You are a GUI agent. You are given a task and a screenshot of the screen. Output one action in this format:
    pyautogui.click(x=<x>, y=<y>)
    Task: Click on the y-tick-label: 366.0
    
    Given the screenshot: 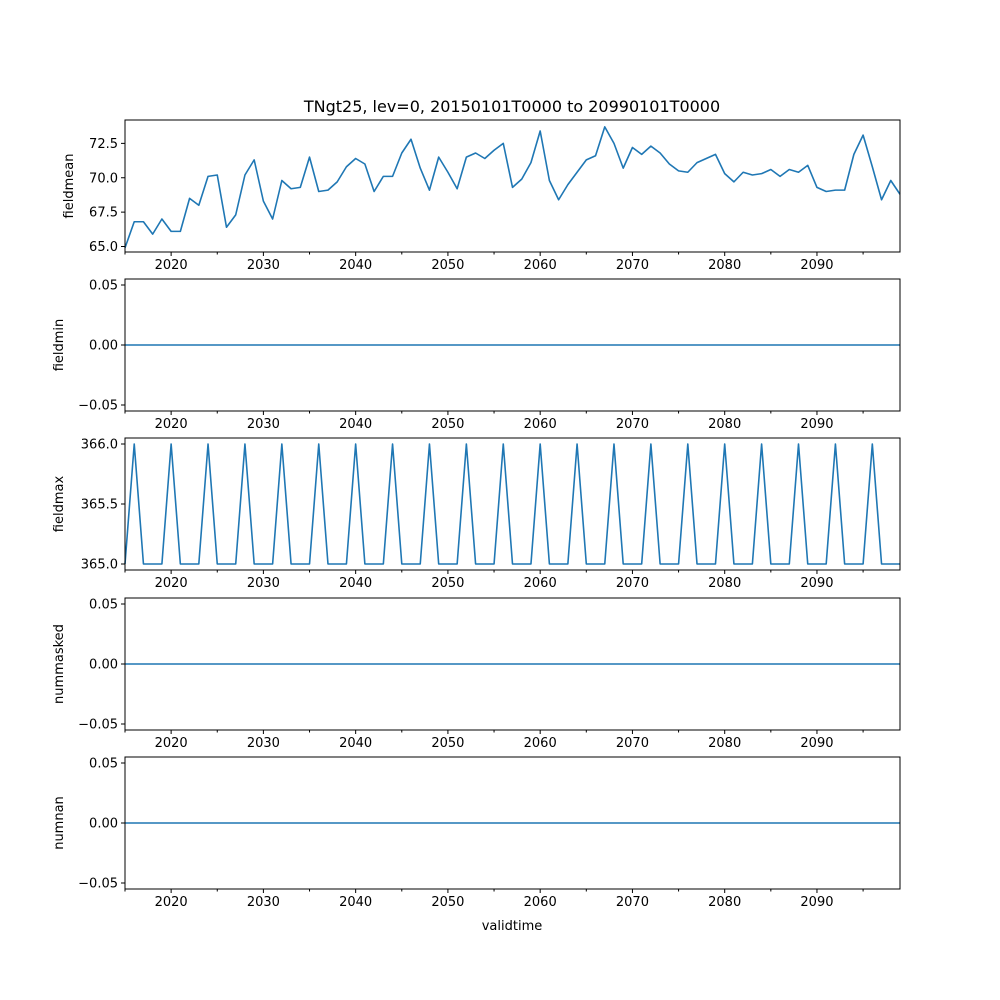 What is the action you would take?
    pyautogui.click(x=99, y=445)
    